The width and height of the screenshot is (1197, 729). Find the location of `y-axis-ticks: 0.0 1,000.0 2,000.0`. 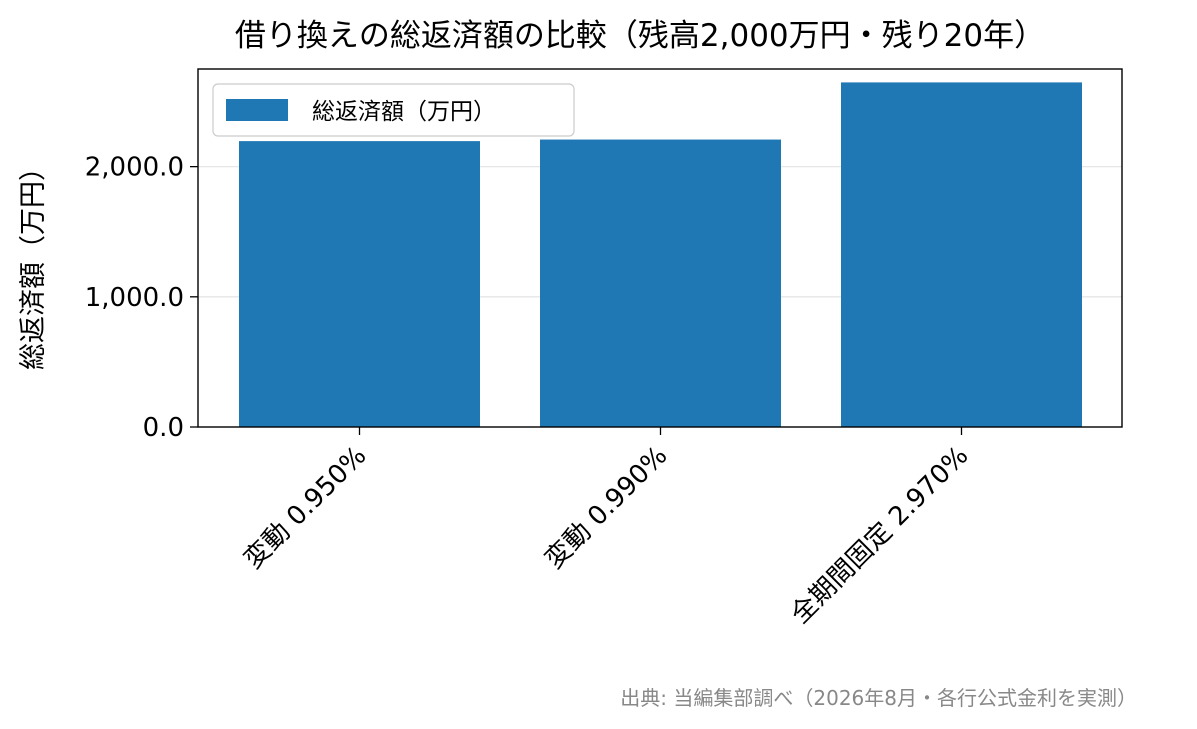

y-axis-ticks: 0.0 1,000.0 2,000.0 is located at coordinates (141, 298).